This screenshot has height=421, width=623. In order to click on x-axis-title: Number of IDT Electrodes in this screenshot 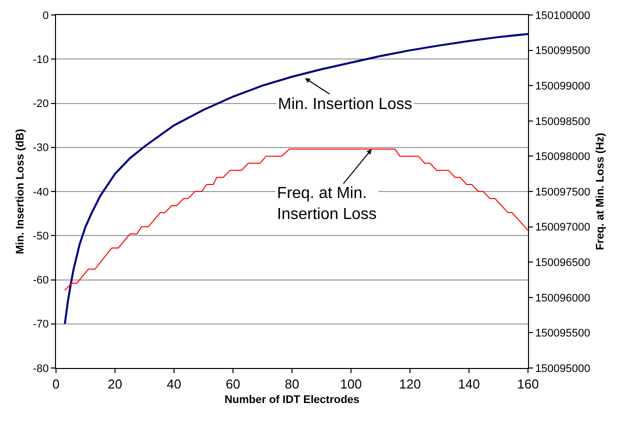, I will do `click(292, 400)`.